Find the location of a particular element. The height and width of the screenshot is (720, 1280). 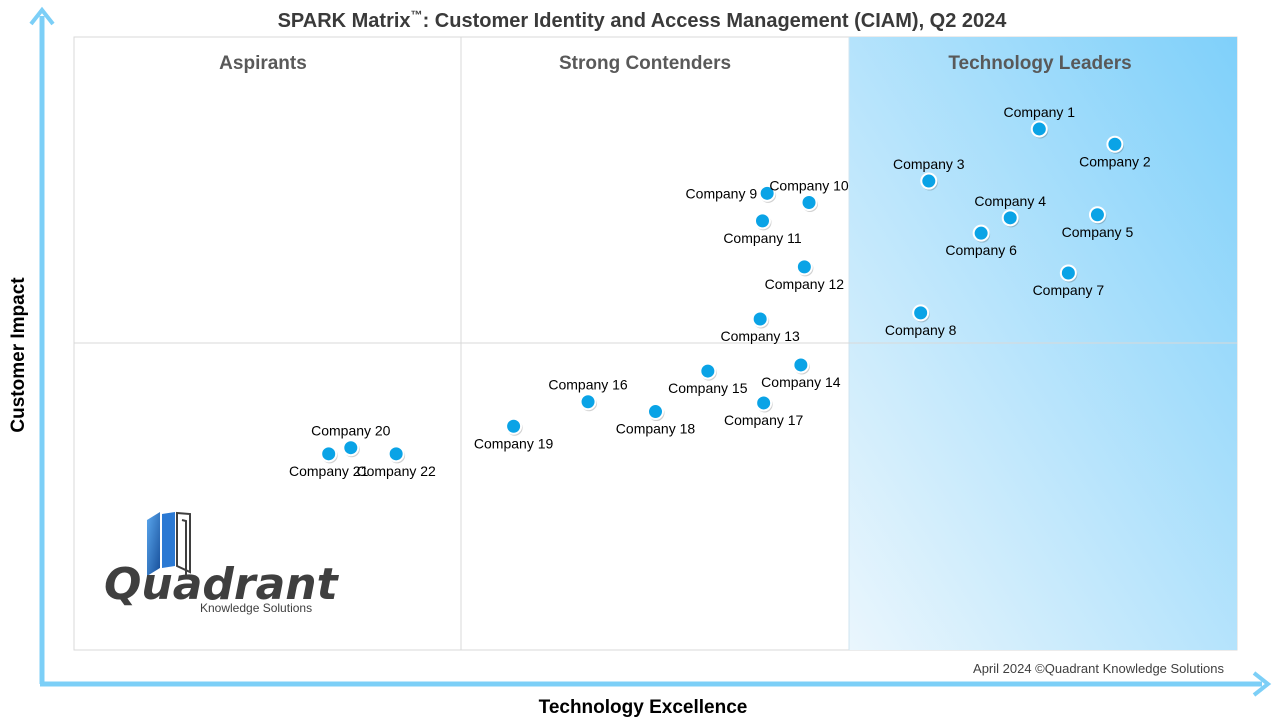

book-icon is located at coordinates (169, 543).